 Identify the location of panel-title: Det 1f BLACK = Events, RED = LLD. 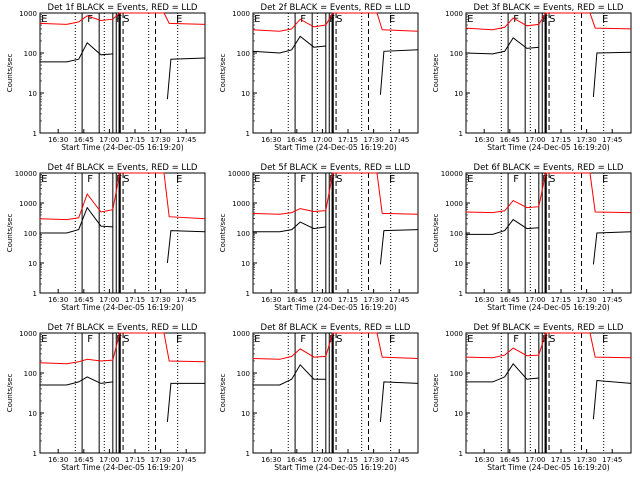
(123, 8).